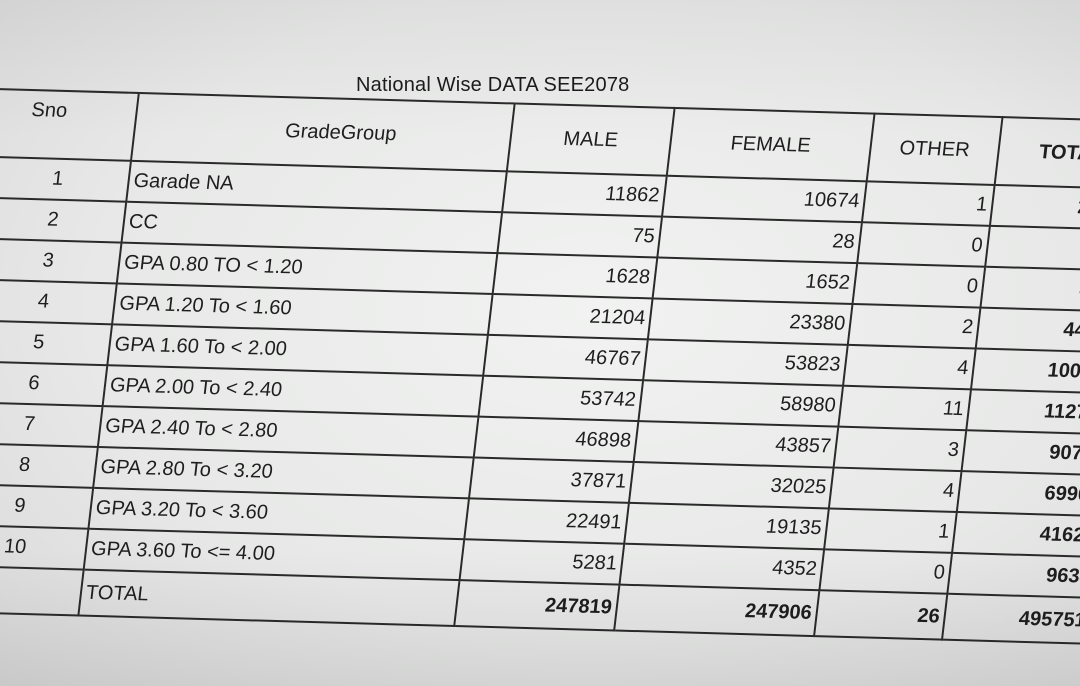  What do you see at coordinates (764, 199) in the screenshot?
I see `cell-female: 10674` at bounding box center [764, 199].